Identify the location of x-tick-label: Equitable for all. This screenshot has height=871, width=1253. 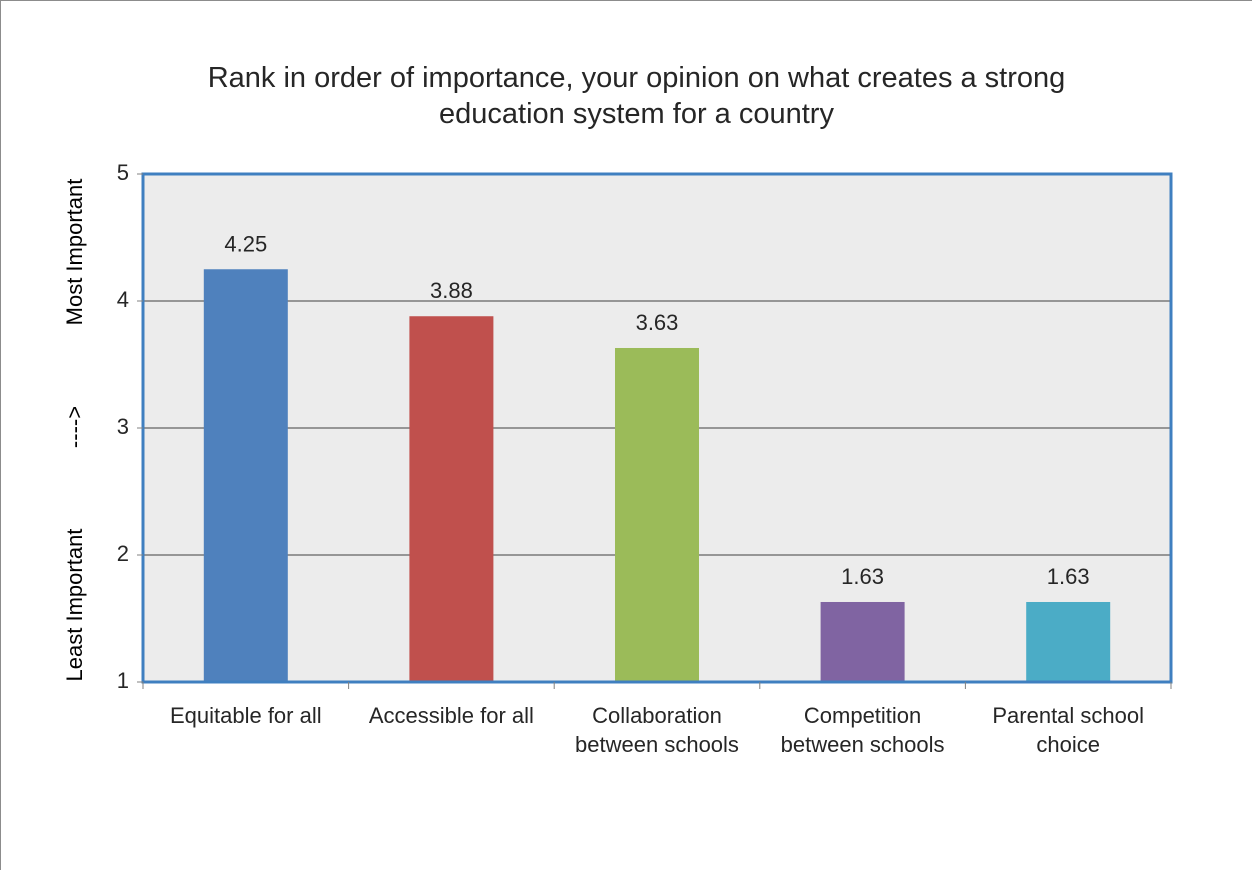
(246, 715).